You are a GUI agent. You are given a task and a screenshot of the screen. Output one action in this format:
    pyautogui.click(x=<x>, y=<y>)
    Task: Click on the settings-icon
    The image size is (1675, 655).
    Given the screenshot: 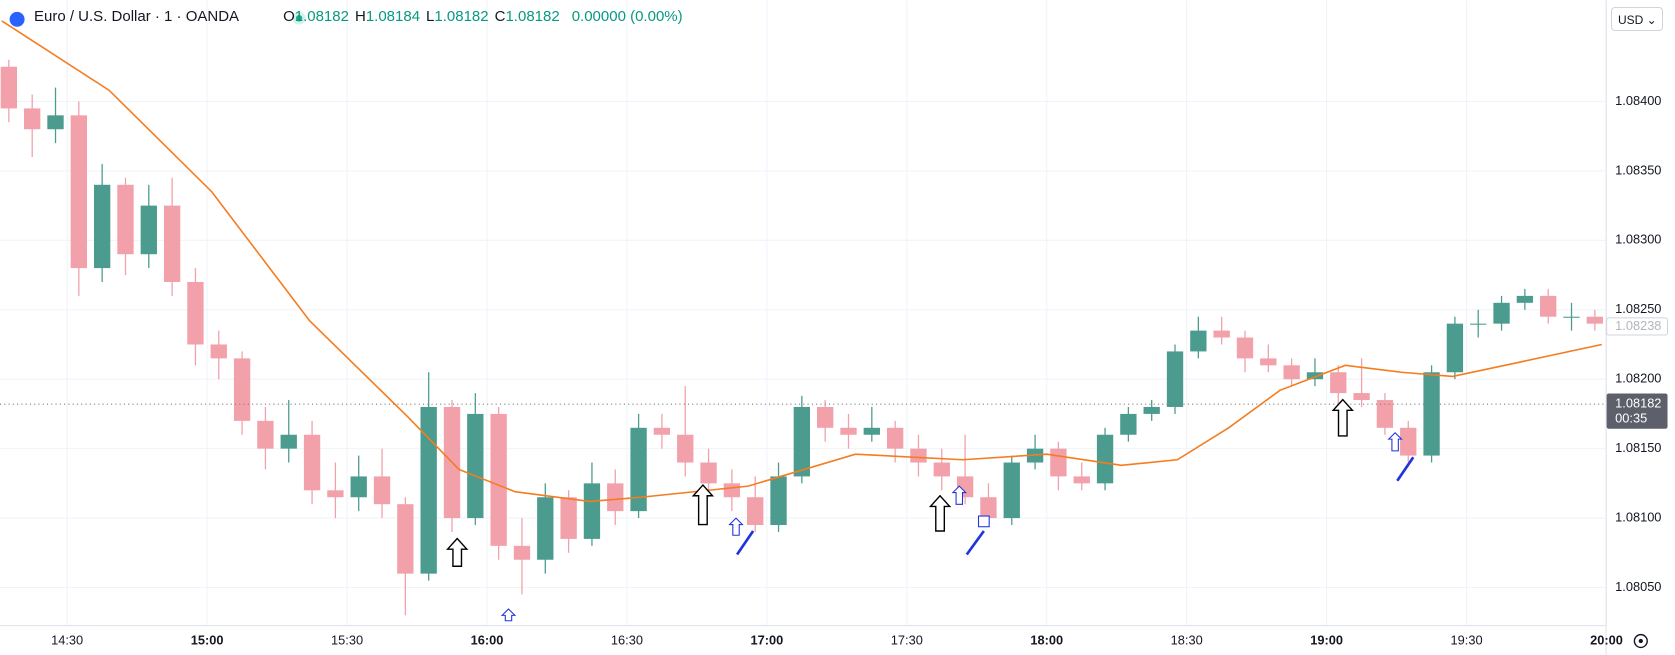 What is the action you would take?
    pyautogui.click(x=1640, y=641)
    